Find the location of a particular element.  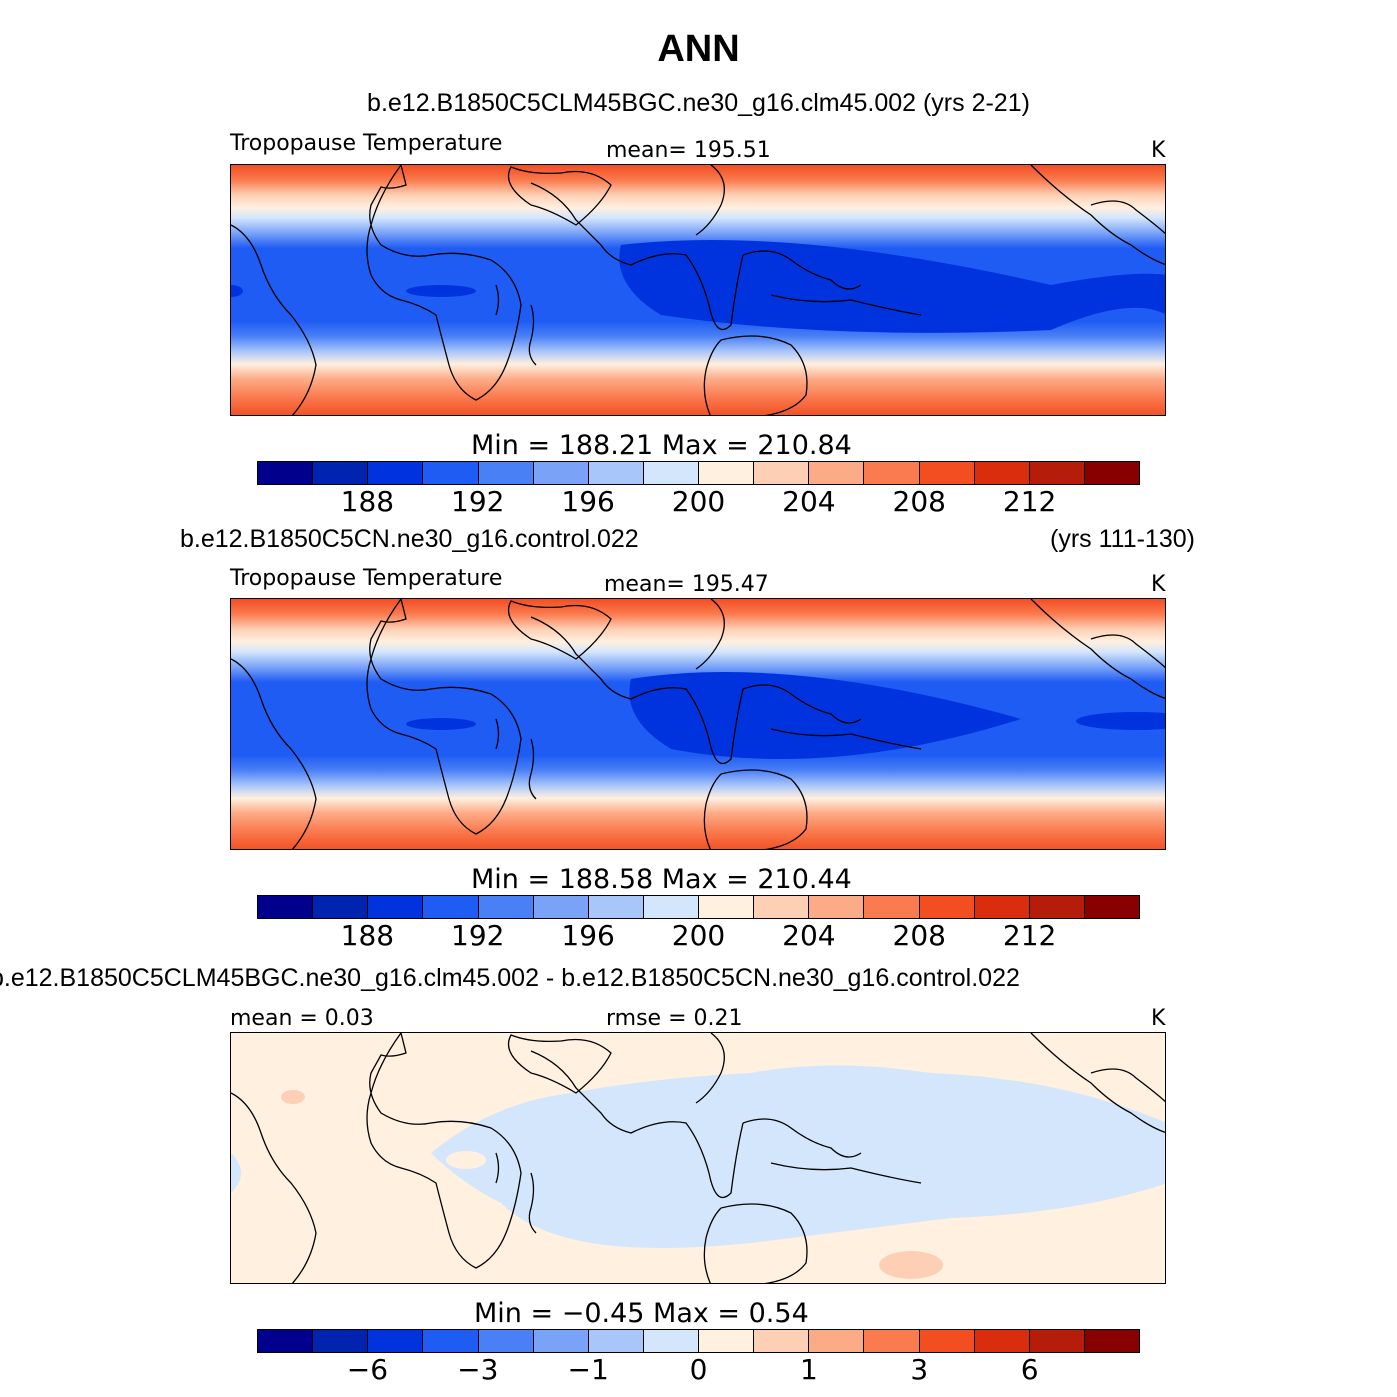

colorbar-tick-label: 1 is located at coordinates (808, 1369).